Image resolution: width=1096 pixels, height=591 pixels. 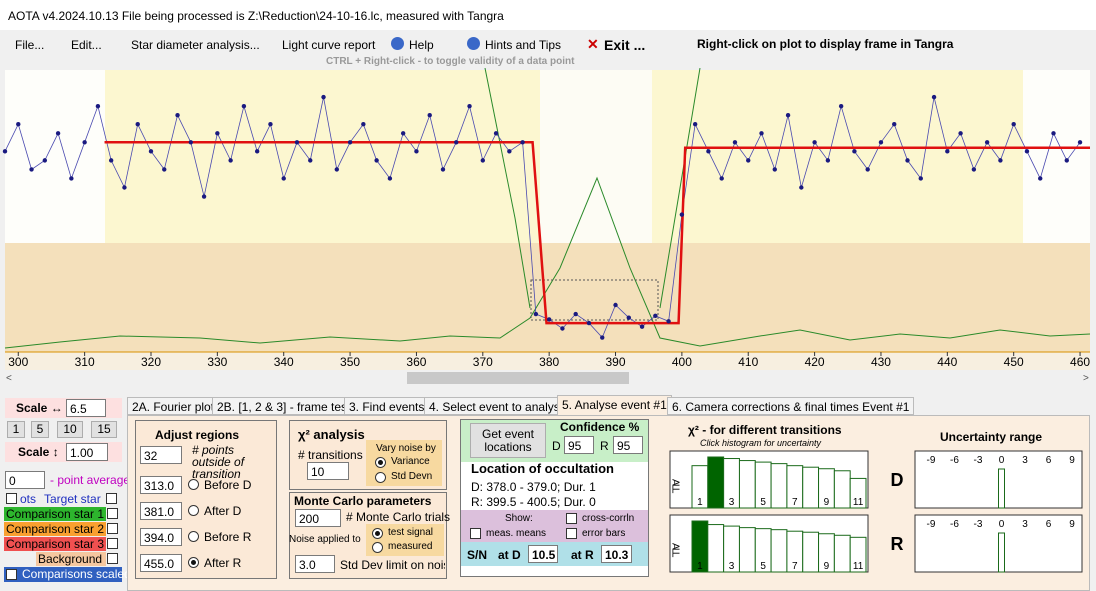 What do you see at coordinates (548, 15) in the screenshot?
I see `title-bar` at bounding box center [548, 15].